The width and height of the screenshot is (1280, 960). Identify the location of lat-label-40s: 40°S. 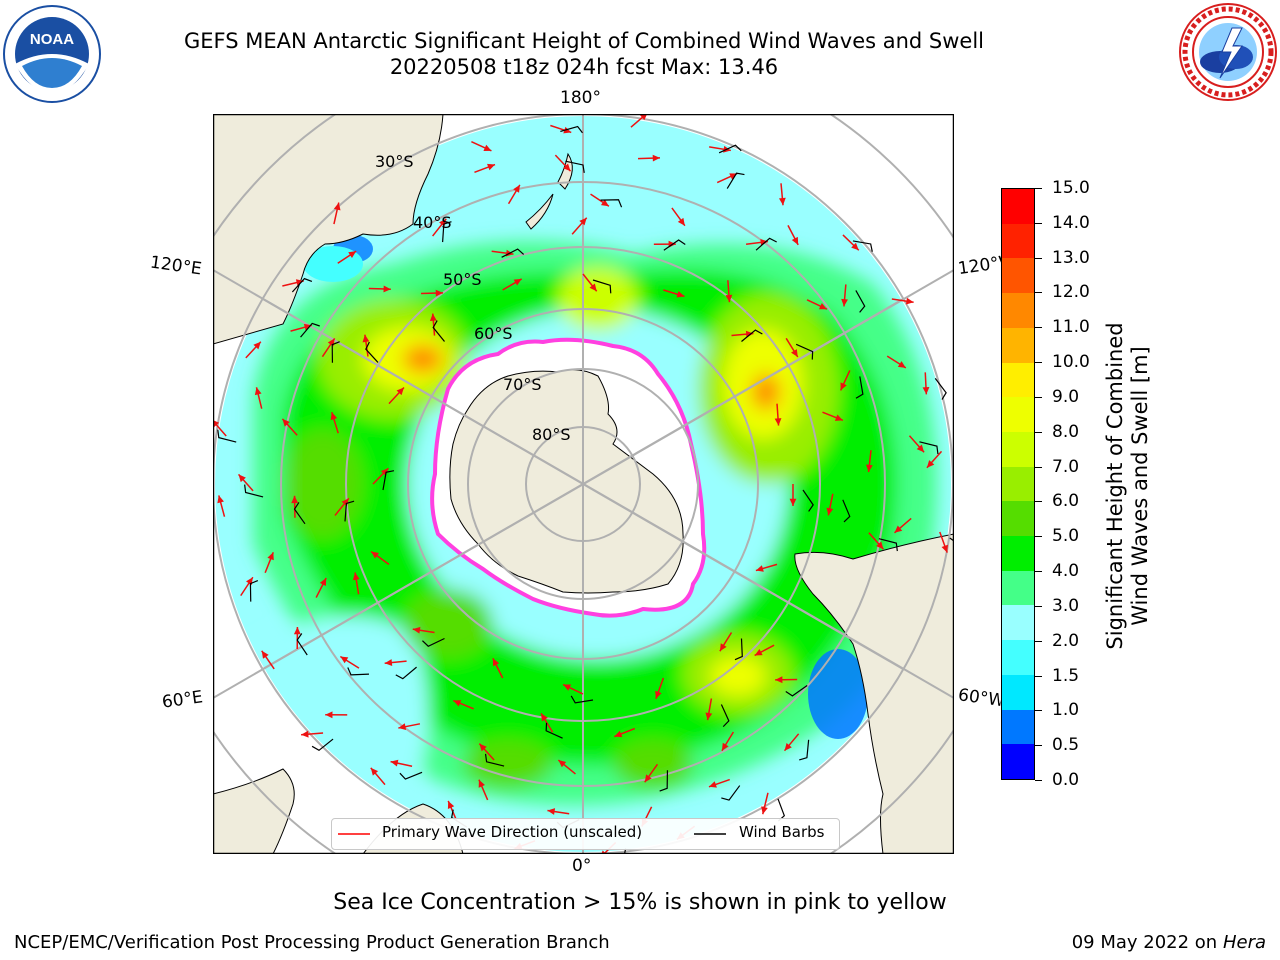
(432, 222).